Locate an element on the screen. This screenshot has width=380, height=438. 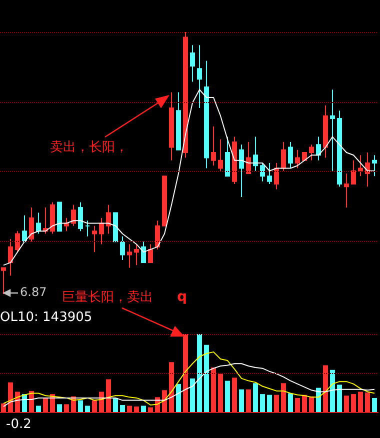
annotation: q is located at coordinates (182, 297).